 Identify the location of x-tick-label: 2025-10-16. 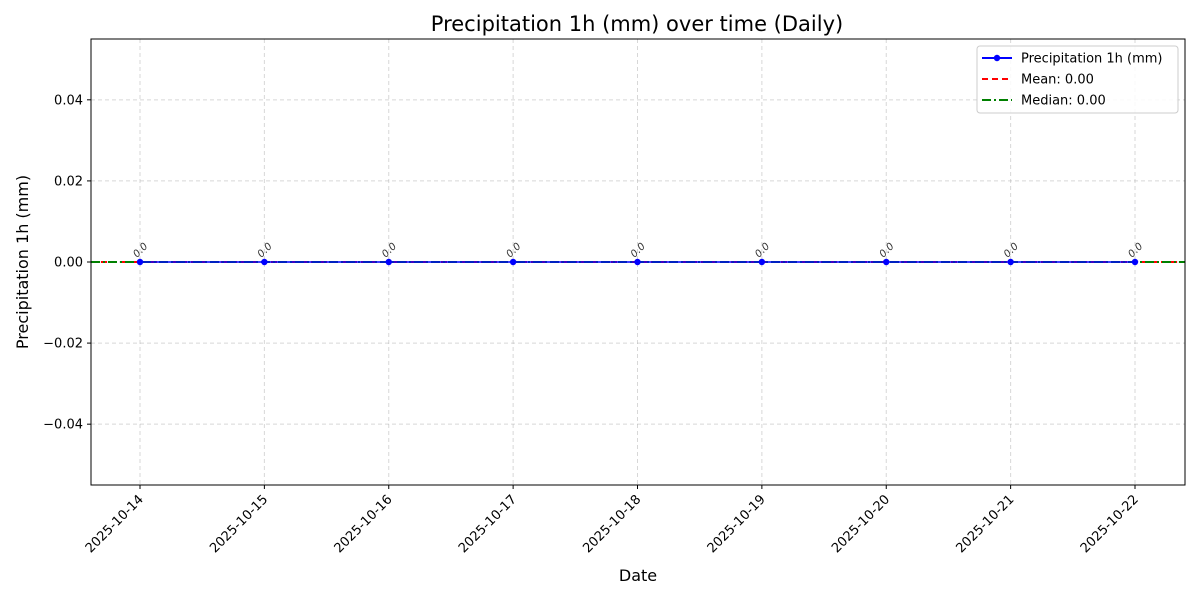
(364, 524).